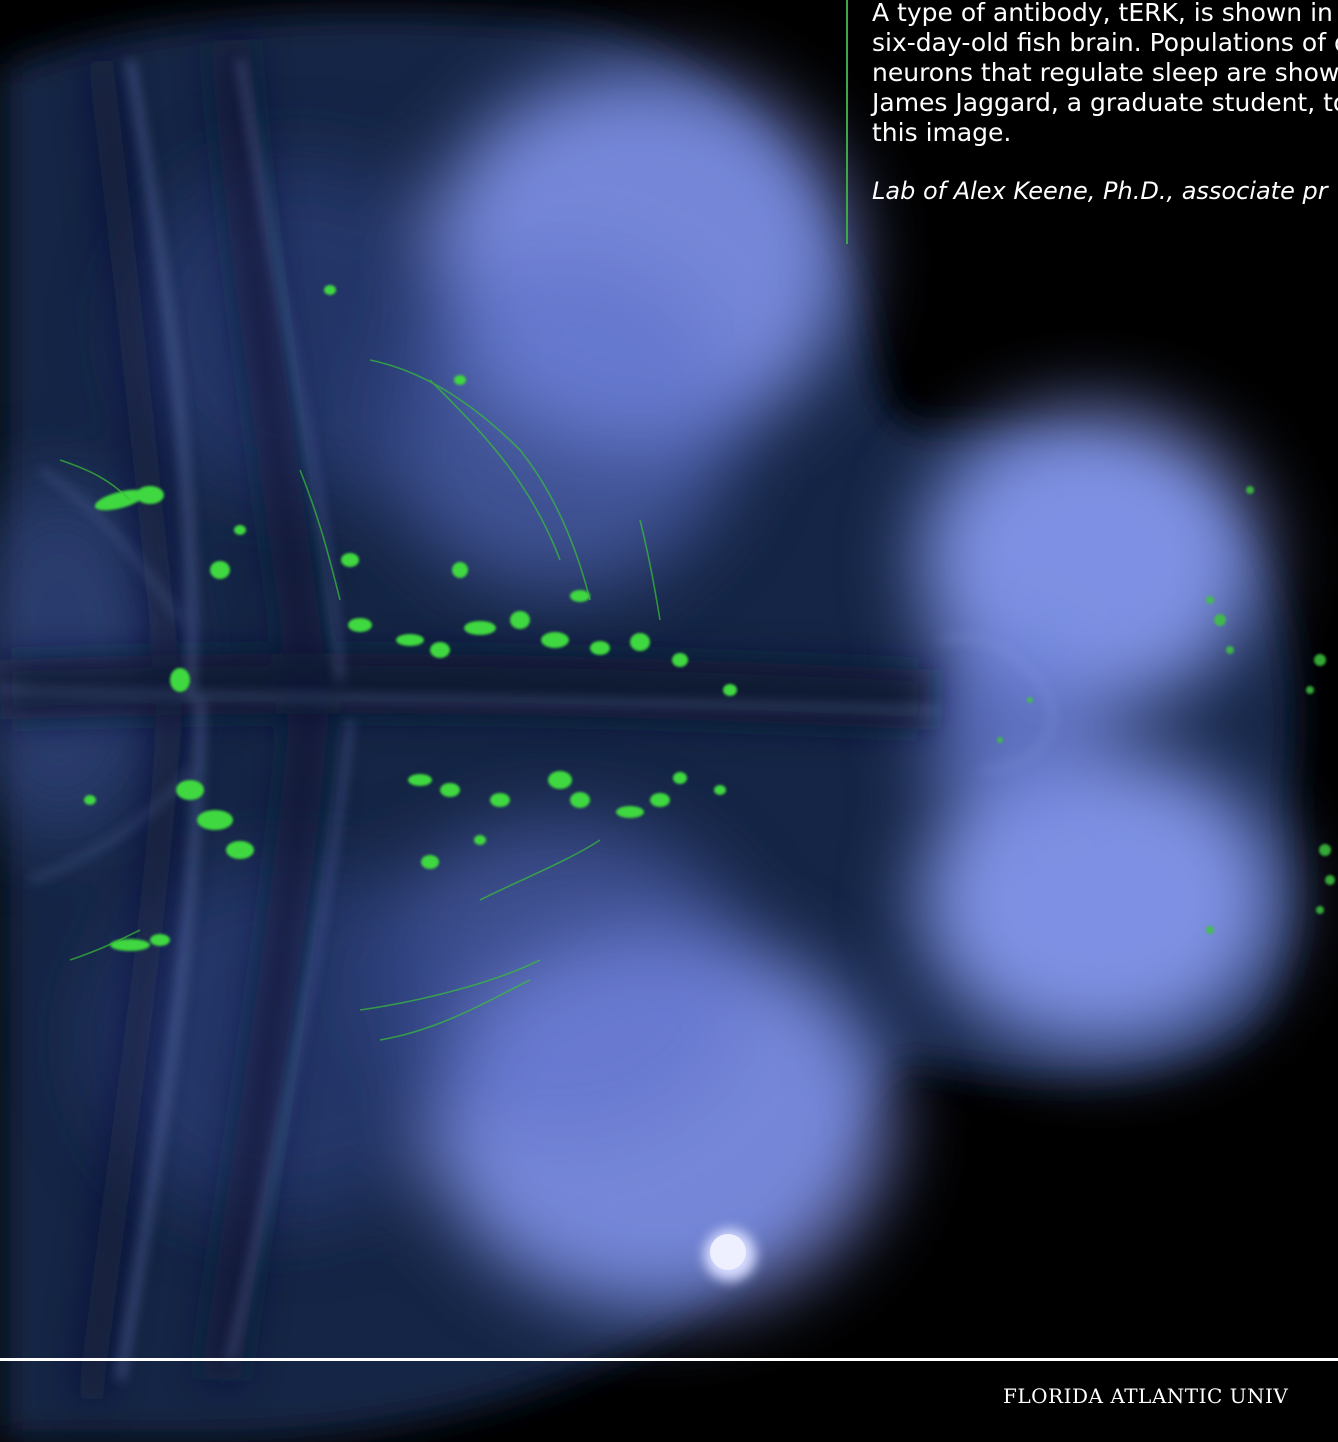 This screenshot has width=1338, height=1442. I want to click on caption-line: James Jaggard, a graduate student, to, so click(1105, 102).